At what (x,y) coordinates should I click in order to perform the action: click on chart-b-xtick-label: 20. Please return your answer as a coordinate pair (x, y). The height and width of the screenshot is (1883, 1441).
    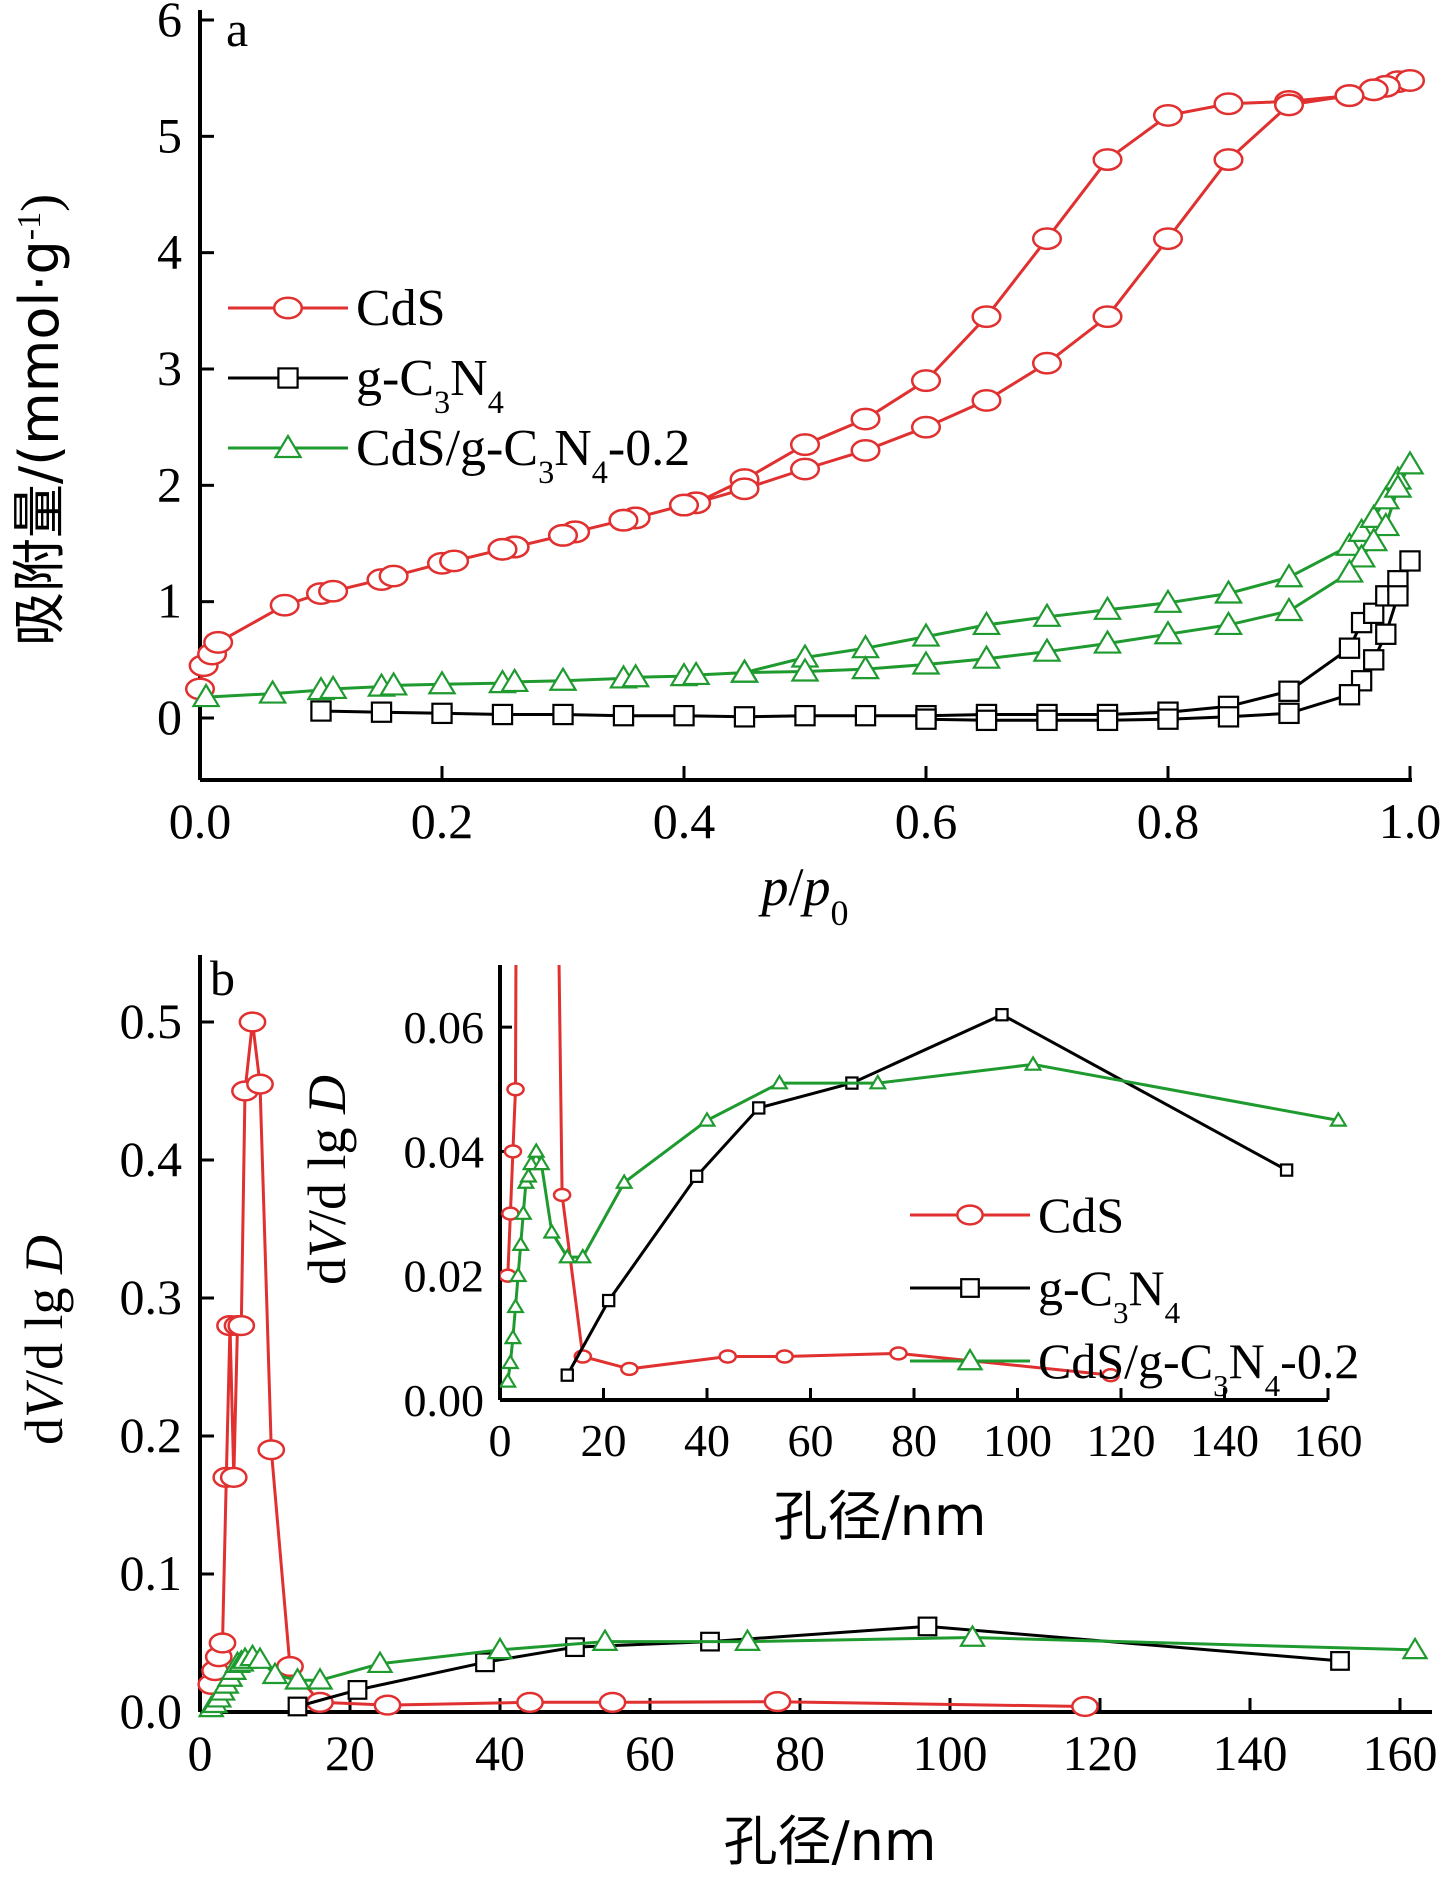
    Looking at the image, I should click on (350, 1753).